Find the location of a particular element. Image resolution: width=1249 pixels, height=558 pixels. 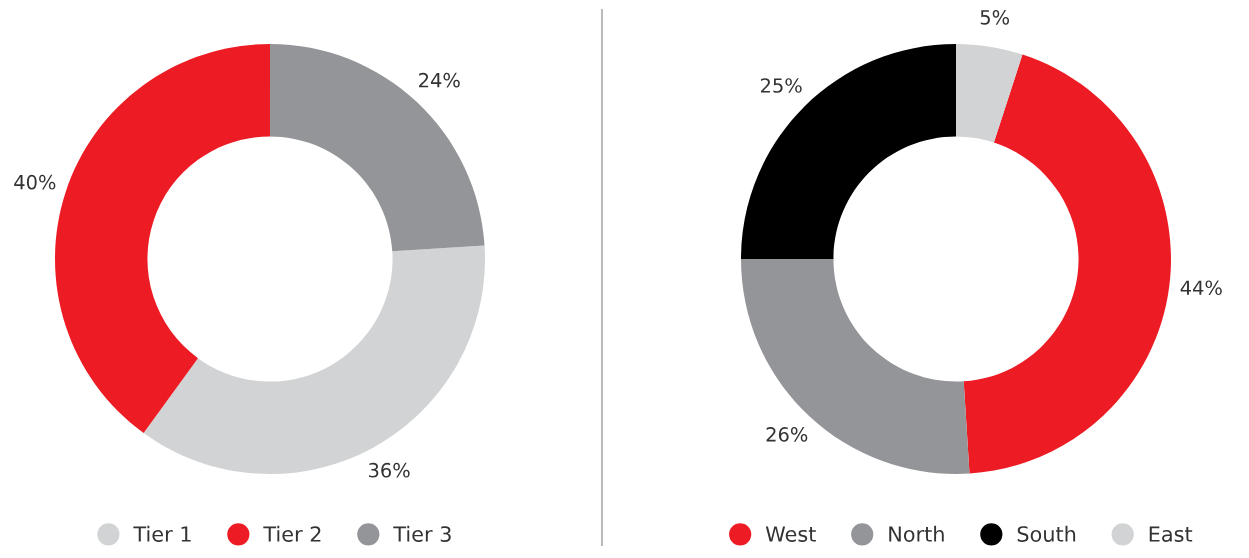

legend-label: East is located at coordinates (1171, 534).